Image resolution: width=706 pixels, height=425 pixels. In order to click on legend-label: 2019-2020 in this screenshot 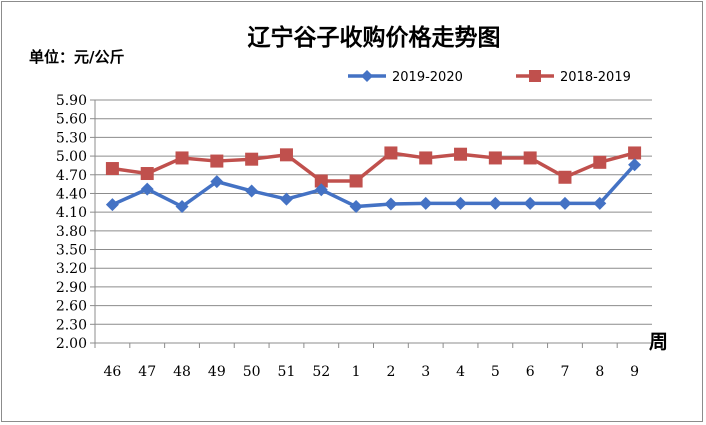, I will do `click(427, 77)`.